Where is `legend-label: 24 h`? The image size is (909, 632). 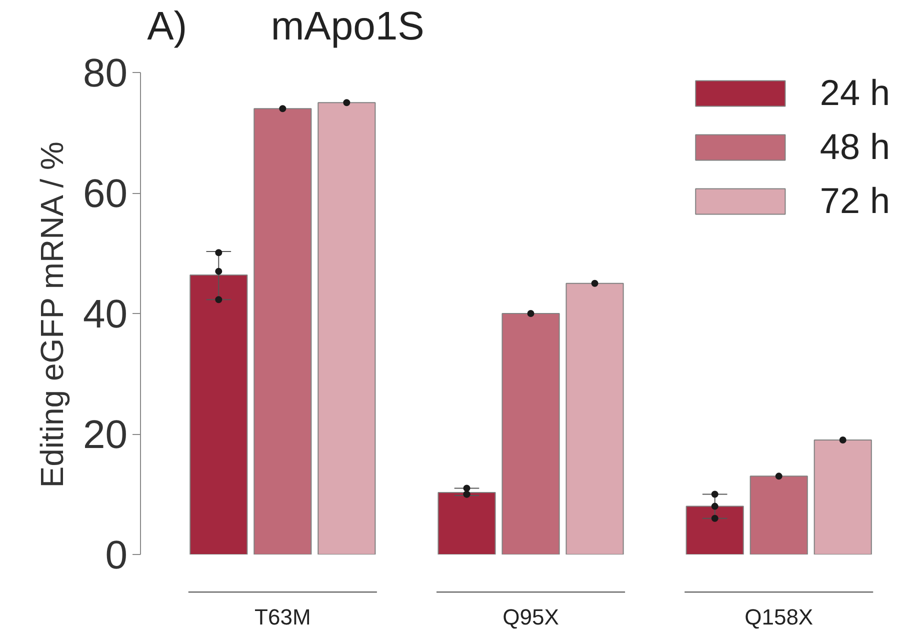
legend-label: 24 h is located at coordinates (855, 93).